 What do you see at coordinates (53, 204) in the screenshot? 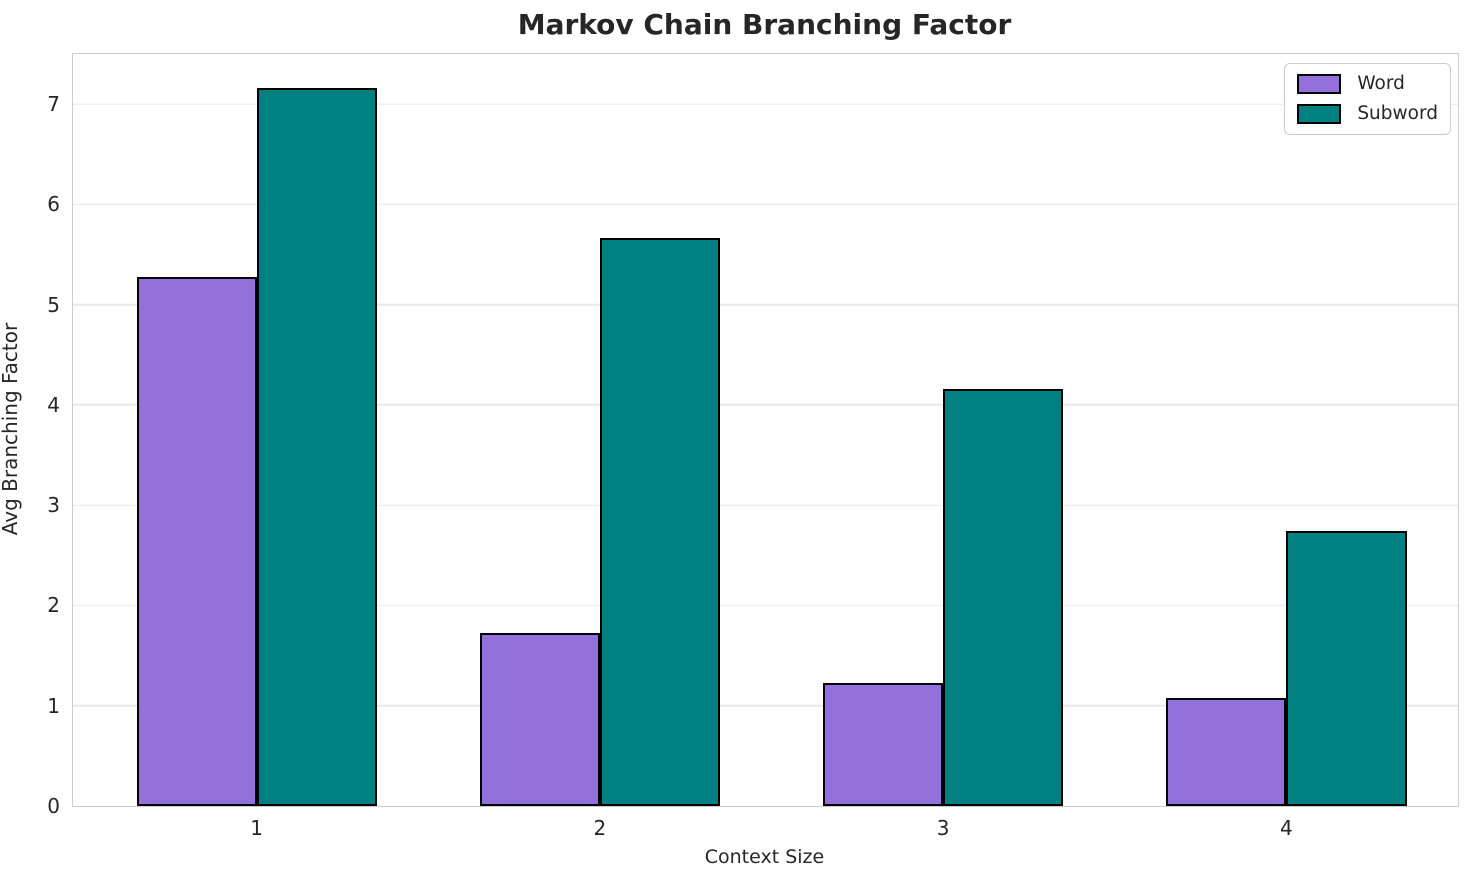
I see `y-tick-label: 6` at bounding box center [53, 204].